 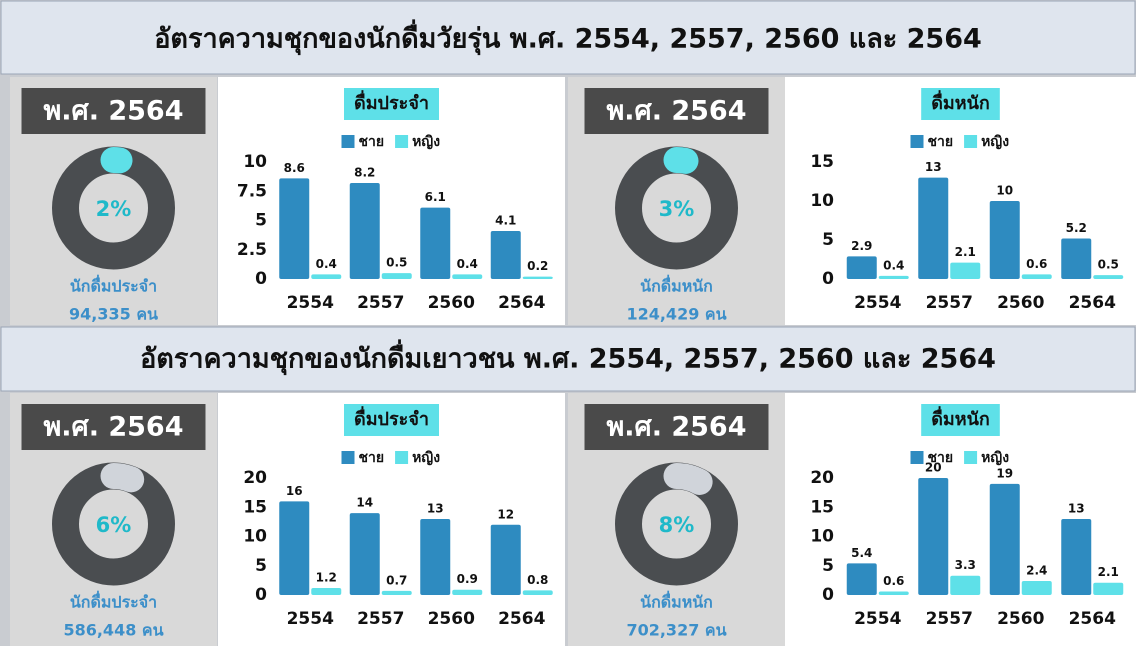 What do you see at coordinates (1108, 265) in the screenshot?
I see `data-label: 0.5` at bounding box center [1108, 265].